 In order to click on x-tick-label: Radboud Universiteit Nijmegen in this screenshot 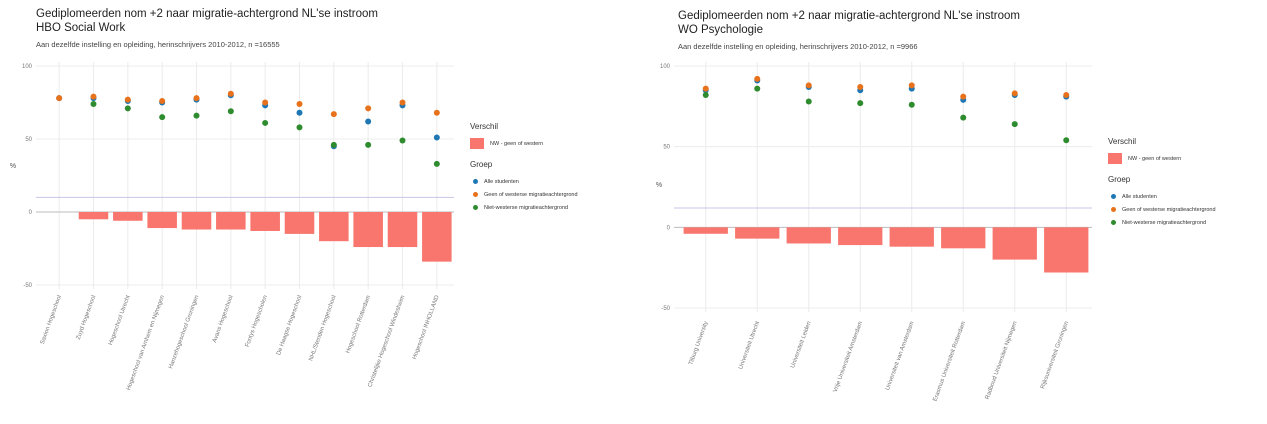, I will do `click(1002, 361)`.